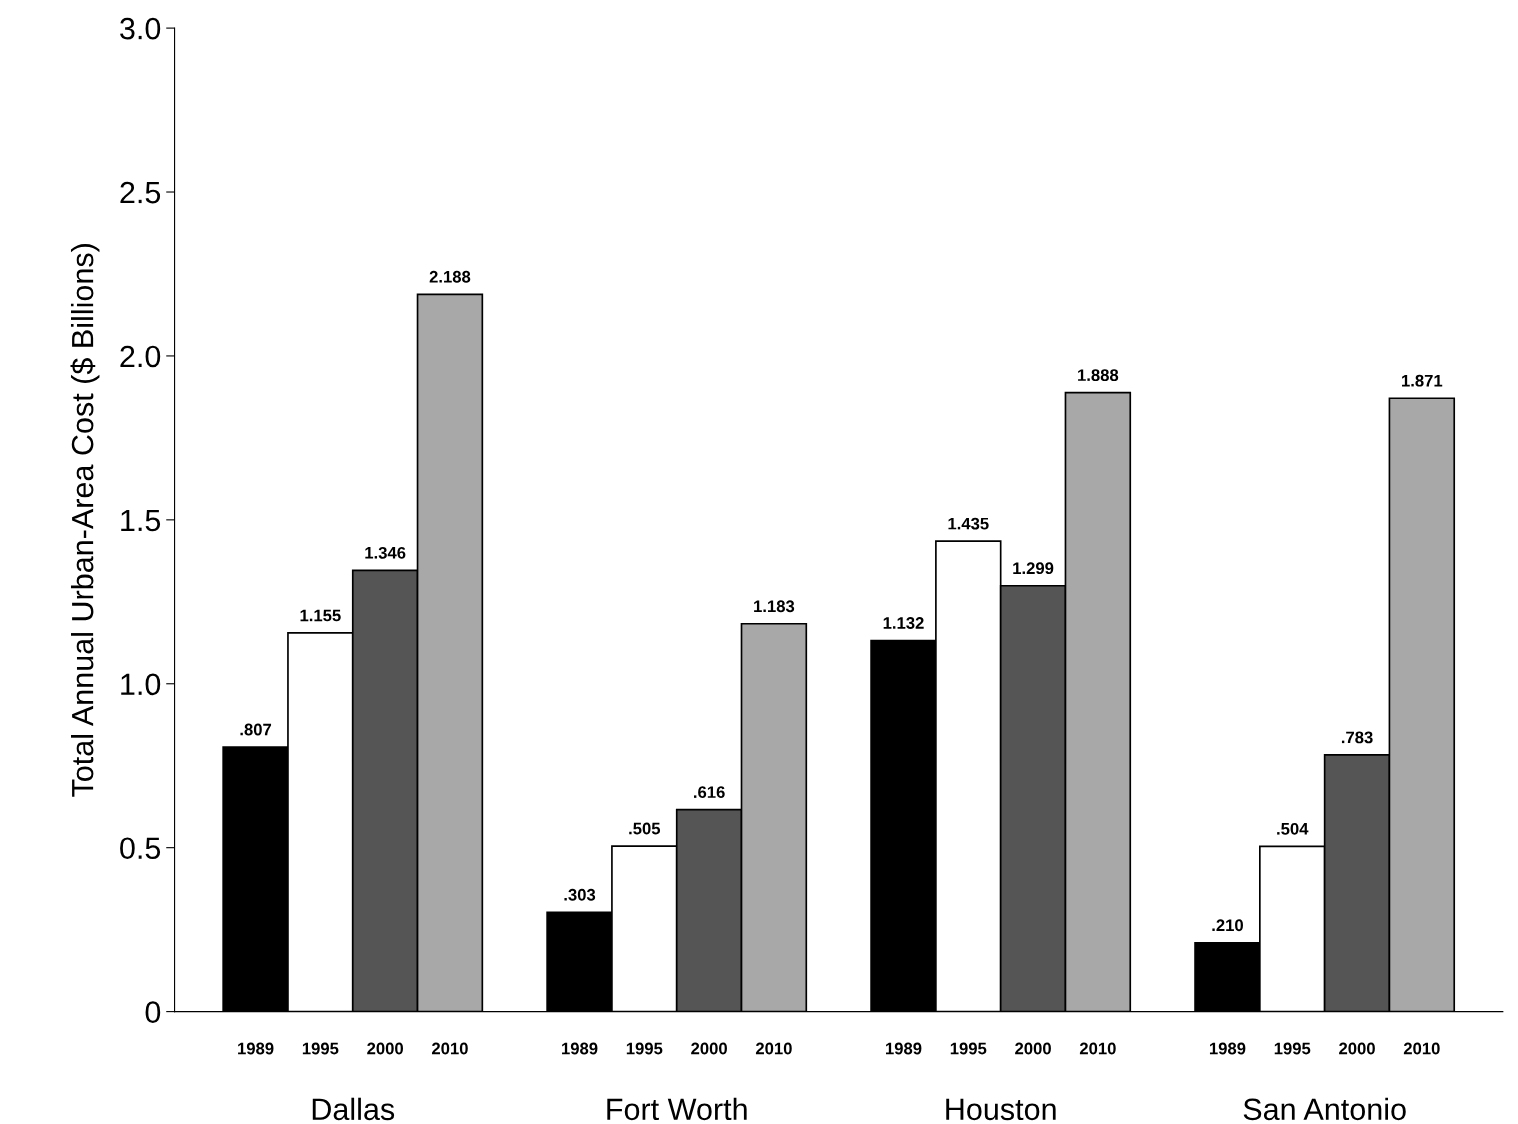 This screenshot has width=1518, height=1124. I want to click on data-label: 1.871, so click(1422, 380).